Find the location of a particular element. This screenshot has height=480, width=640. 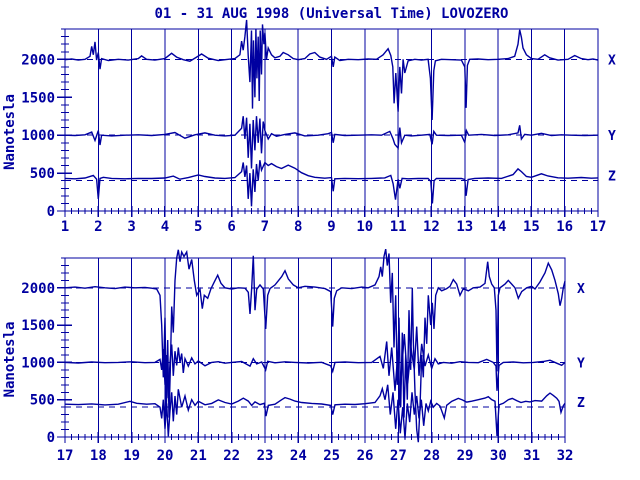

x-tick-label: 1 is located at coordinates (65, 227).